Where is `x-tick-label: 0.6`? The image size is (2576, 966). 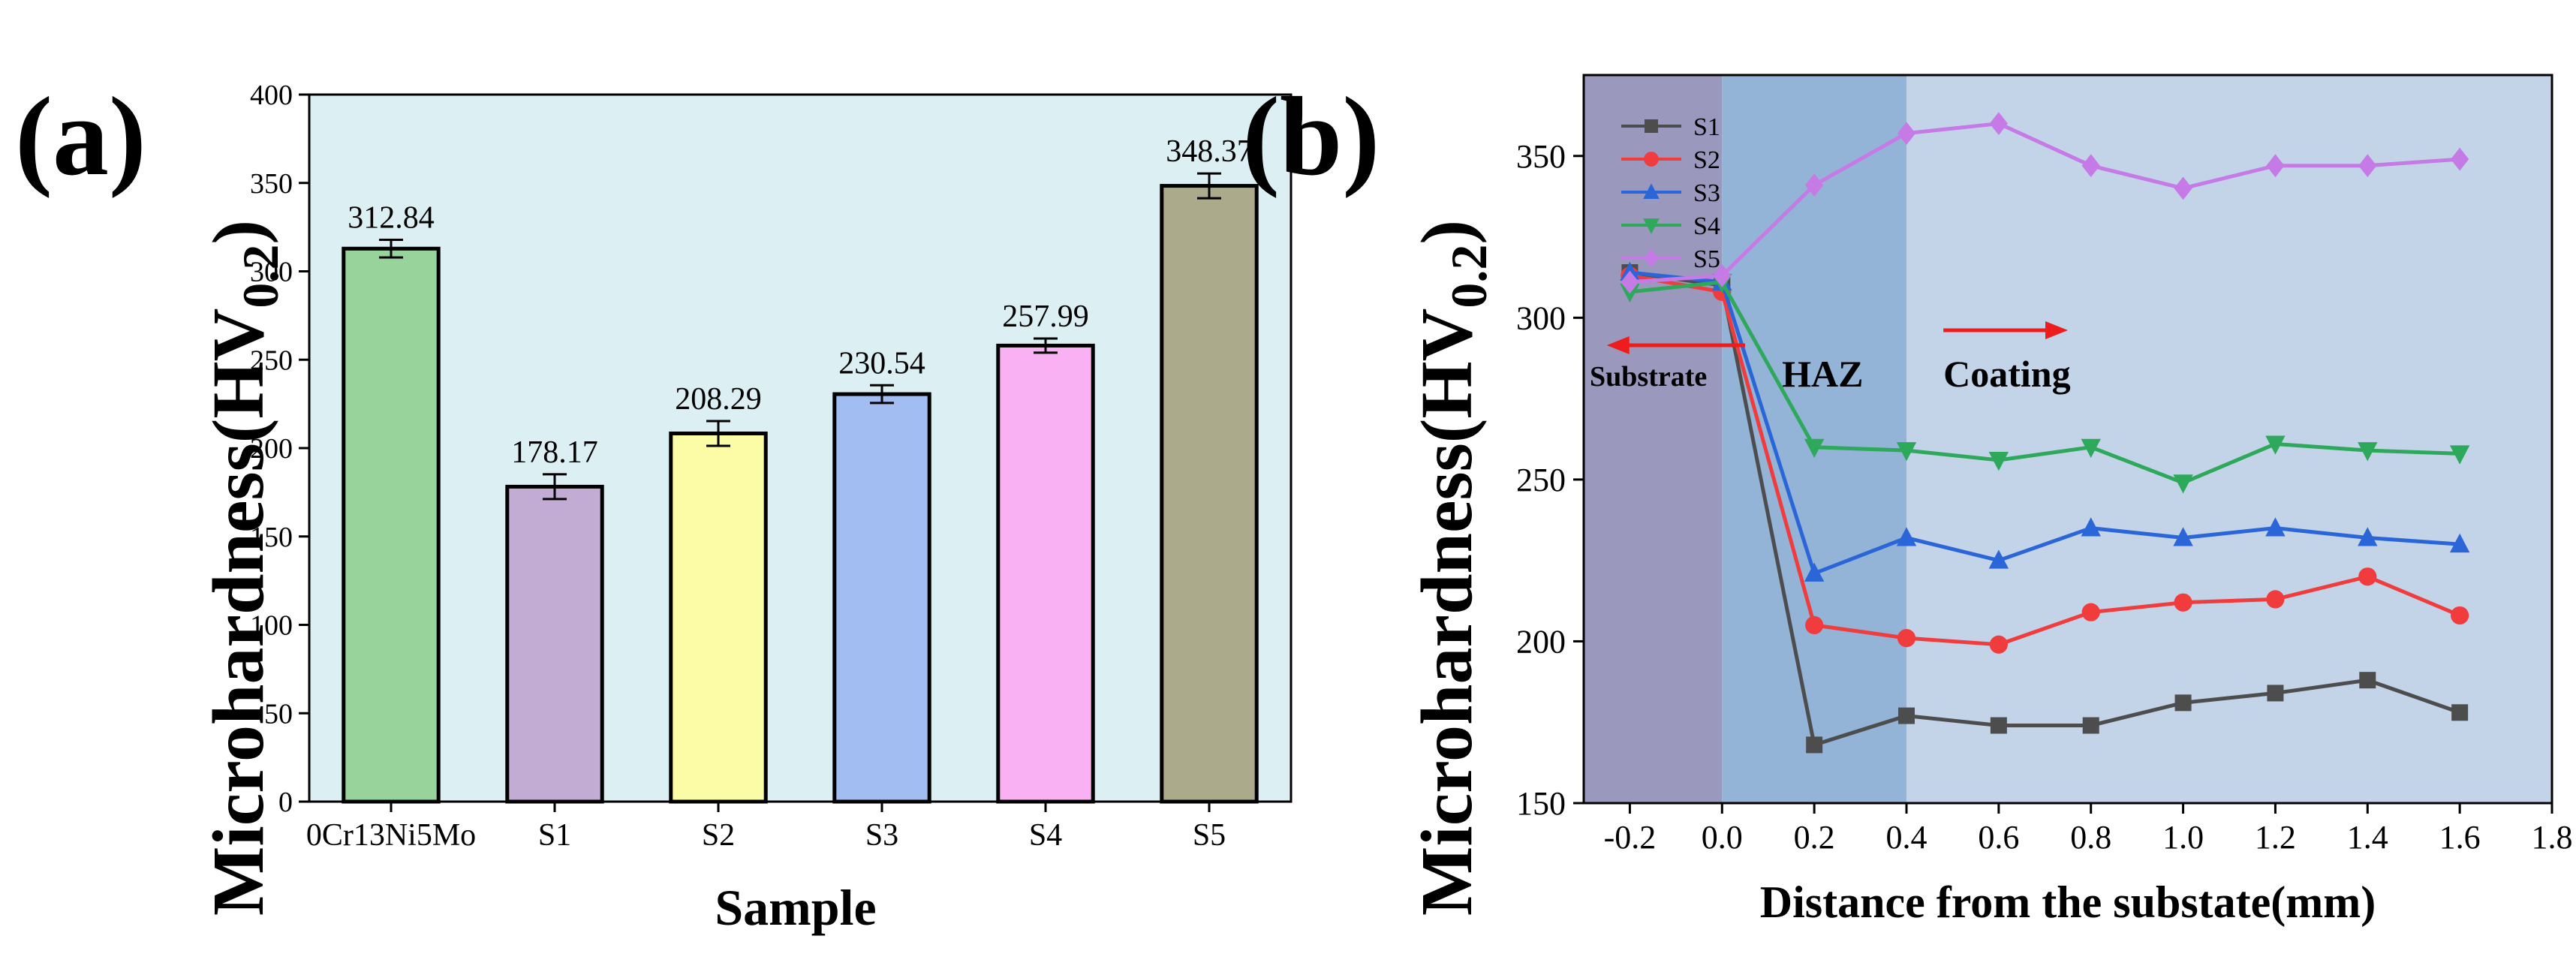
x-tick-label: 0.6 is located at coordinates (1998, 838).